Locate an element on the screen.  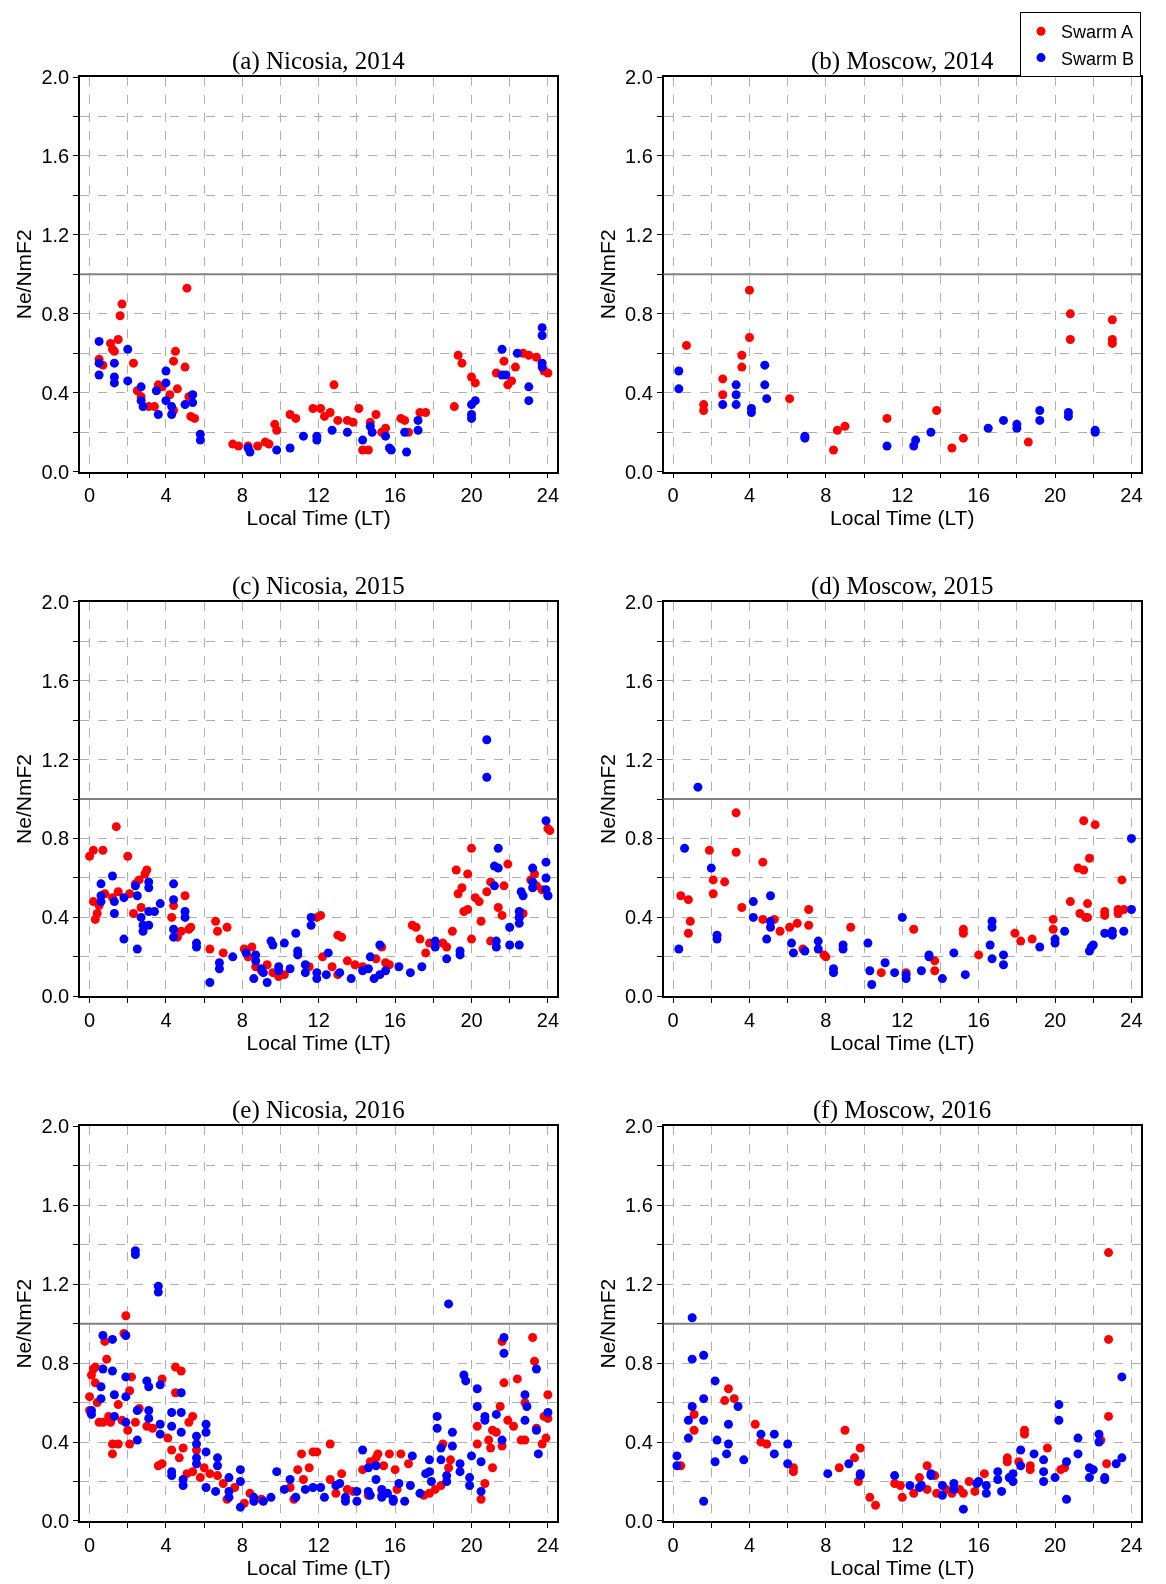
legend-label: Swarm A is located at coordinates (1097, 32).